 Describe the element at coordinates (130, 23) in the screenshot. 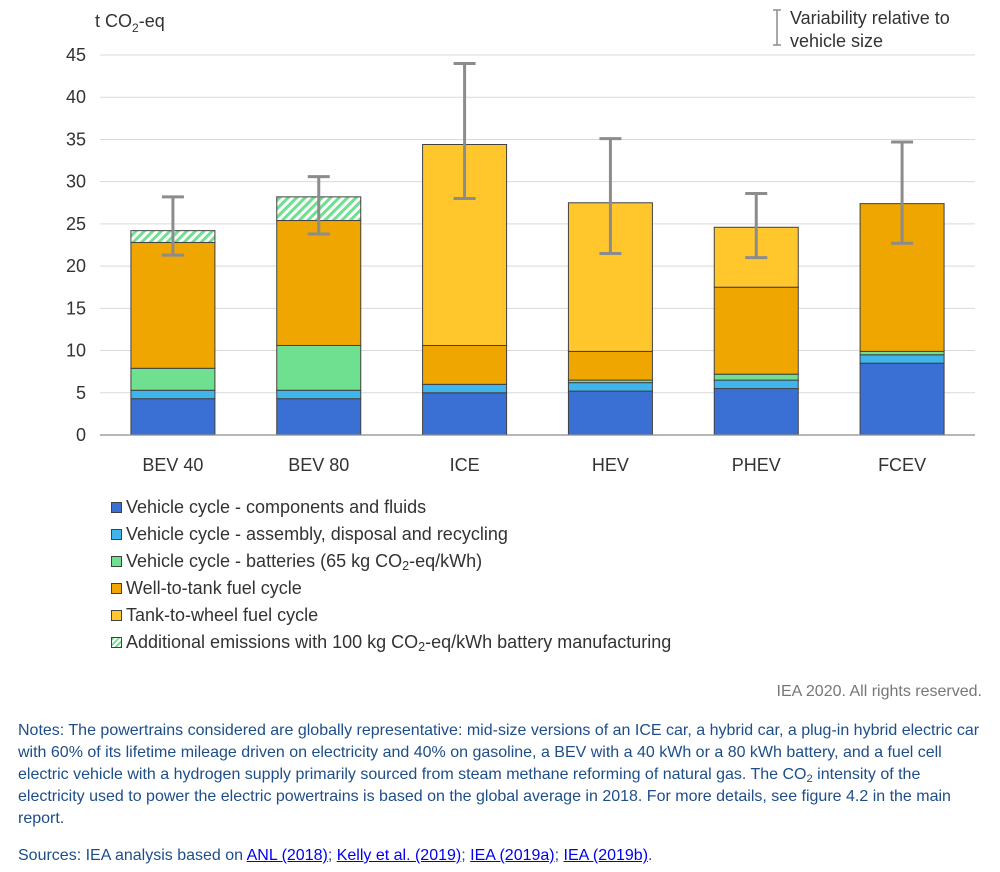

I see `y-axis-unit-label: t CO2-eq` at that location.